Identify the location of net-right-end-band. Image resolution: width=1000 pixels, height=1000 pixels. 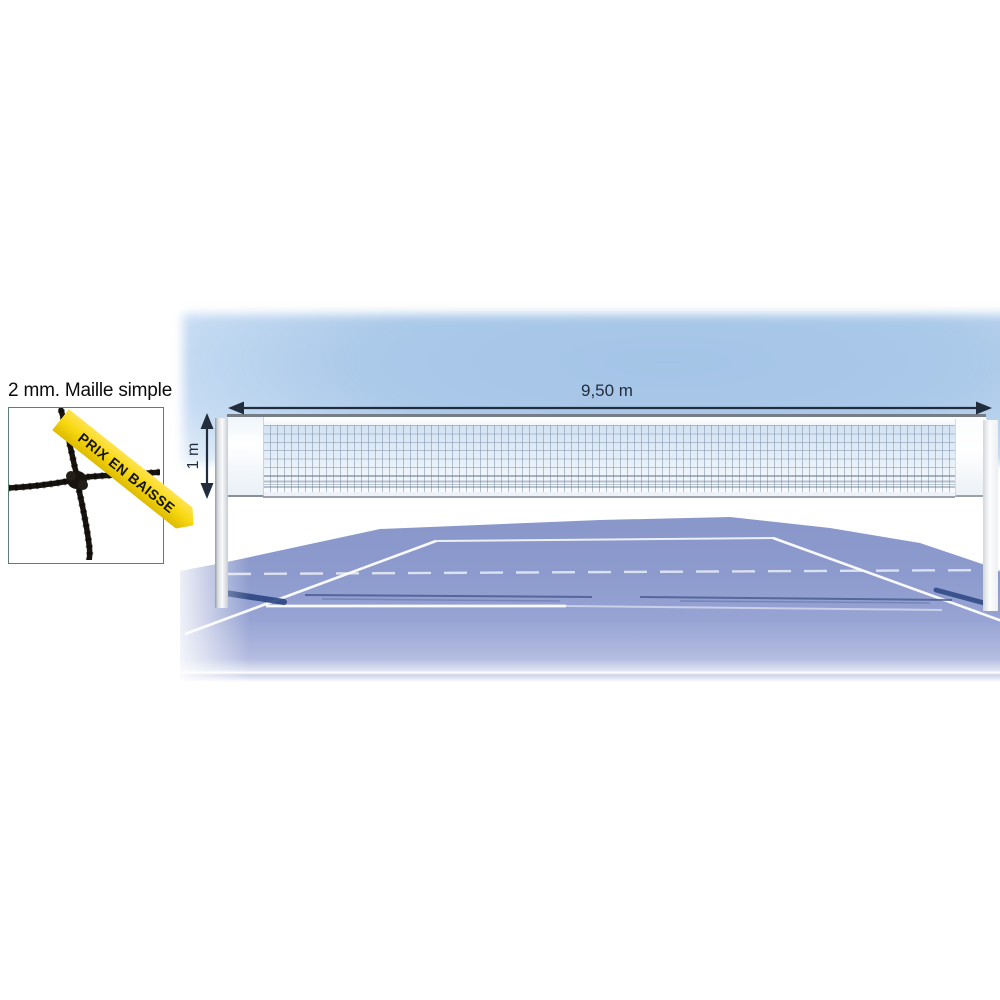
(971, 458).